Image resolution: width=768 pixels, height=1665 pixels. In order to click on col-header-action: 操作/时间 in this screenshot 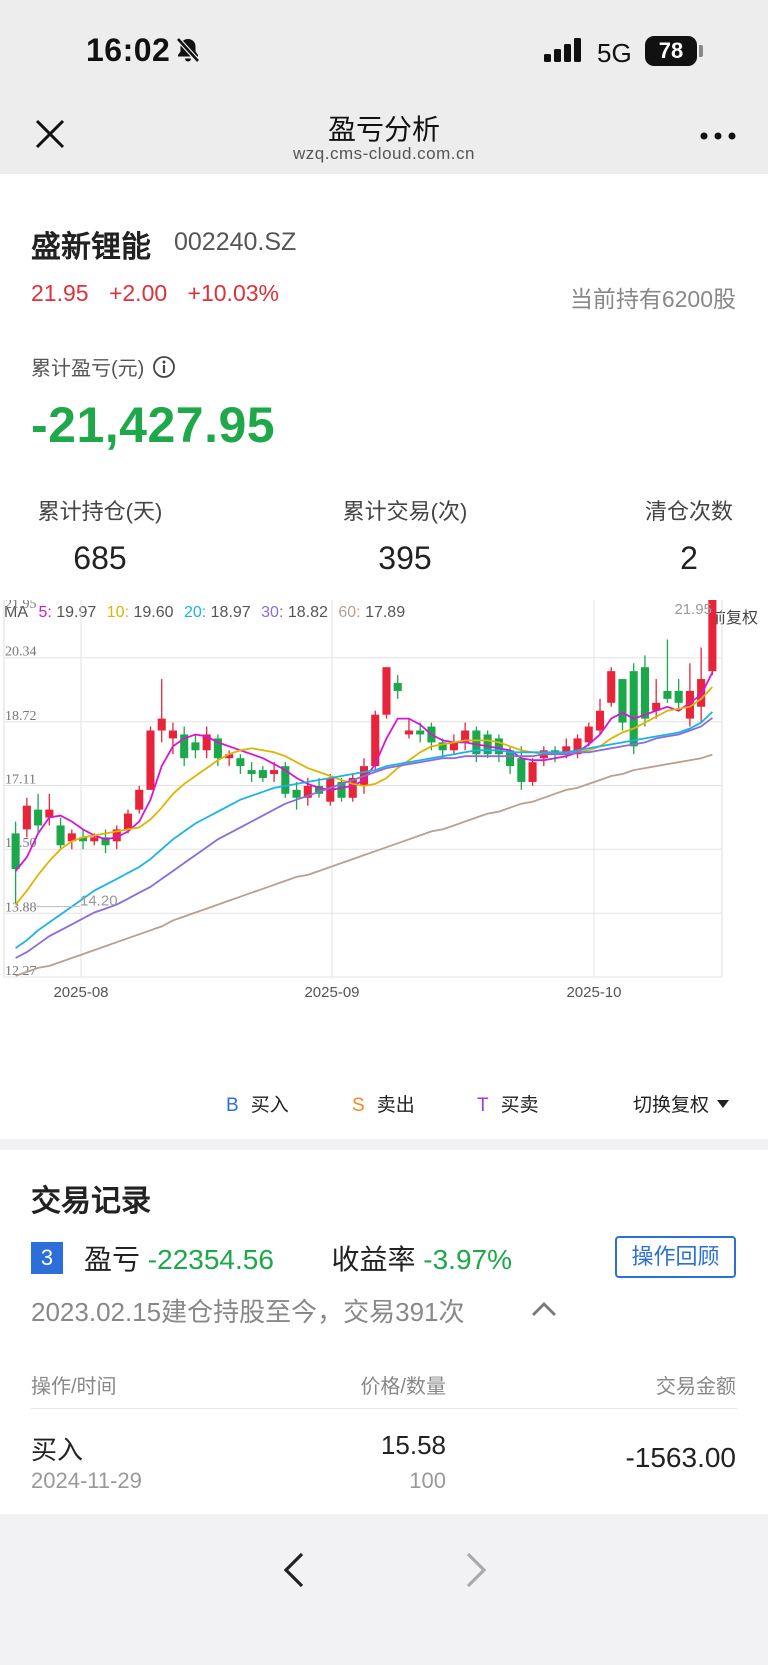, I will do `click(74, 1387)`.